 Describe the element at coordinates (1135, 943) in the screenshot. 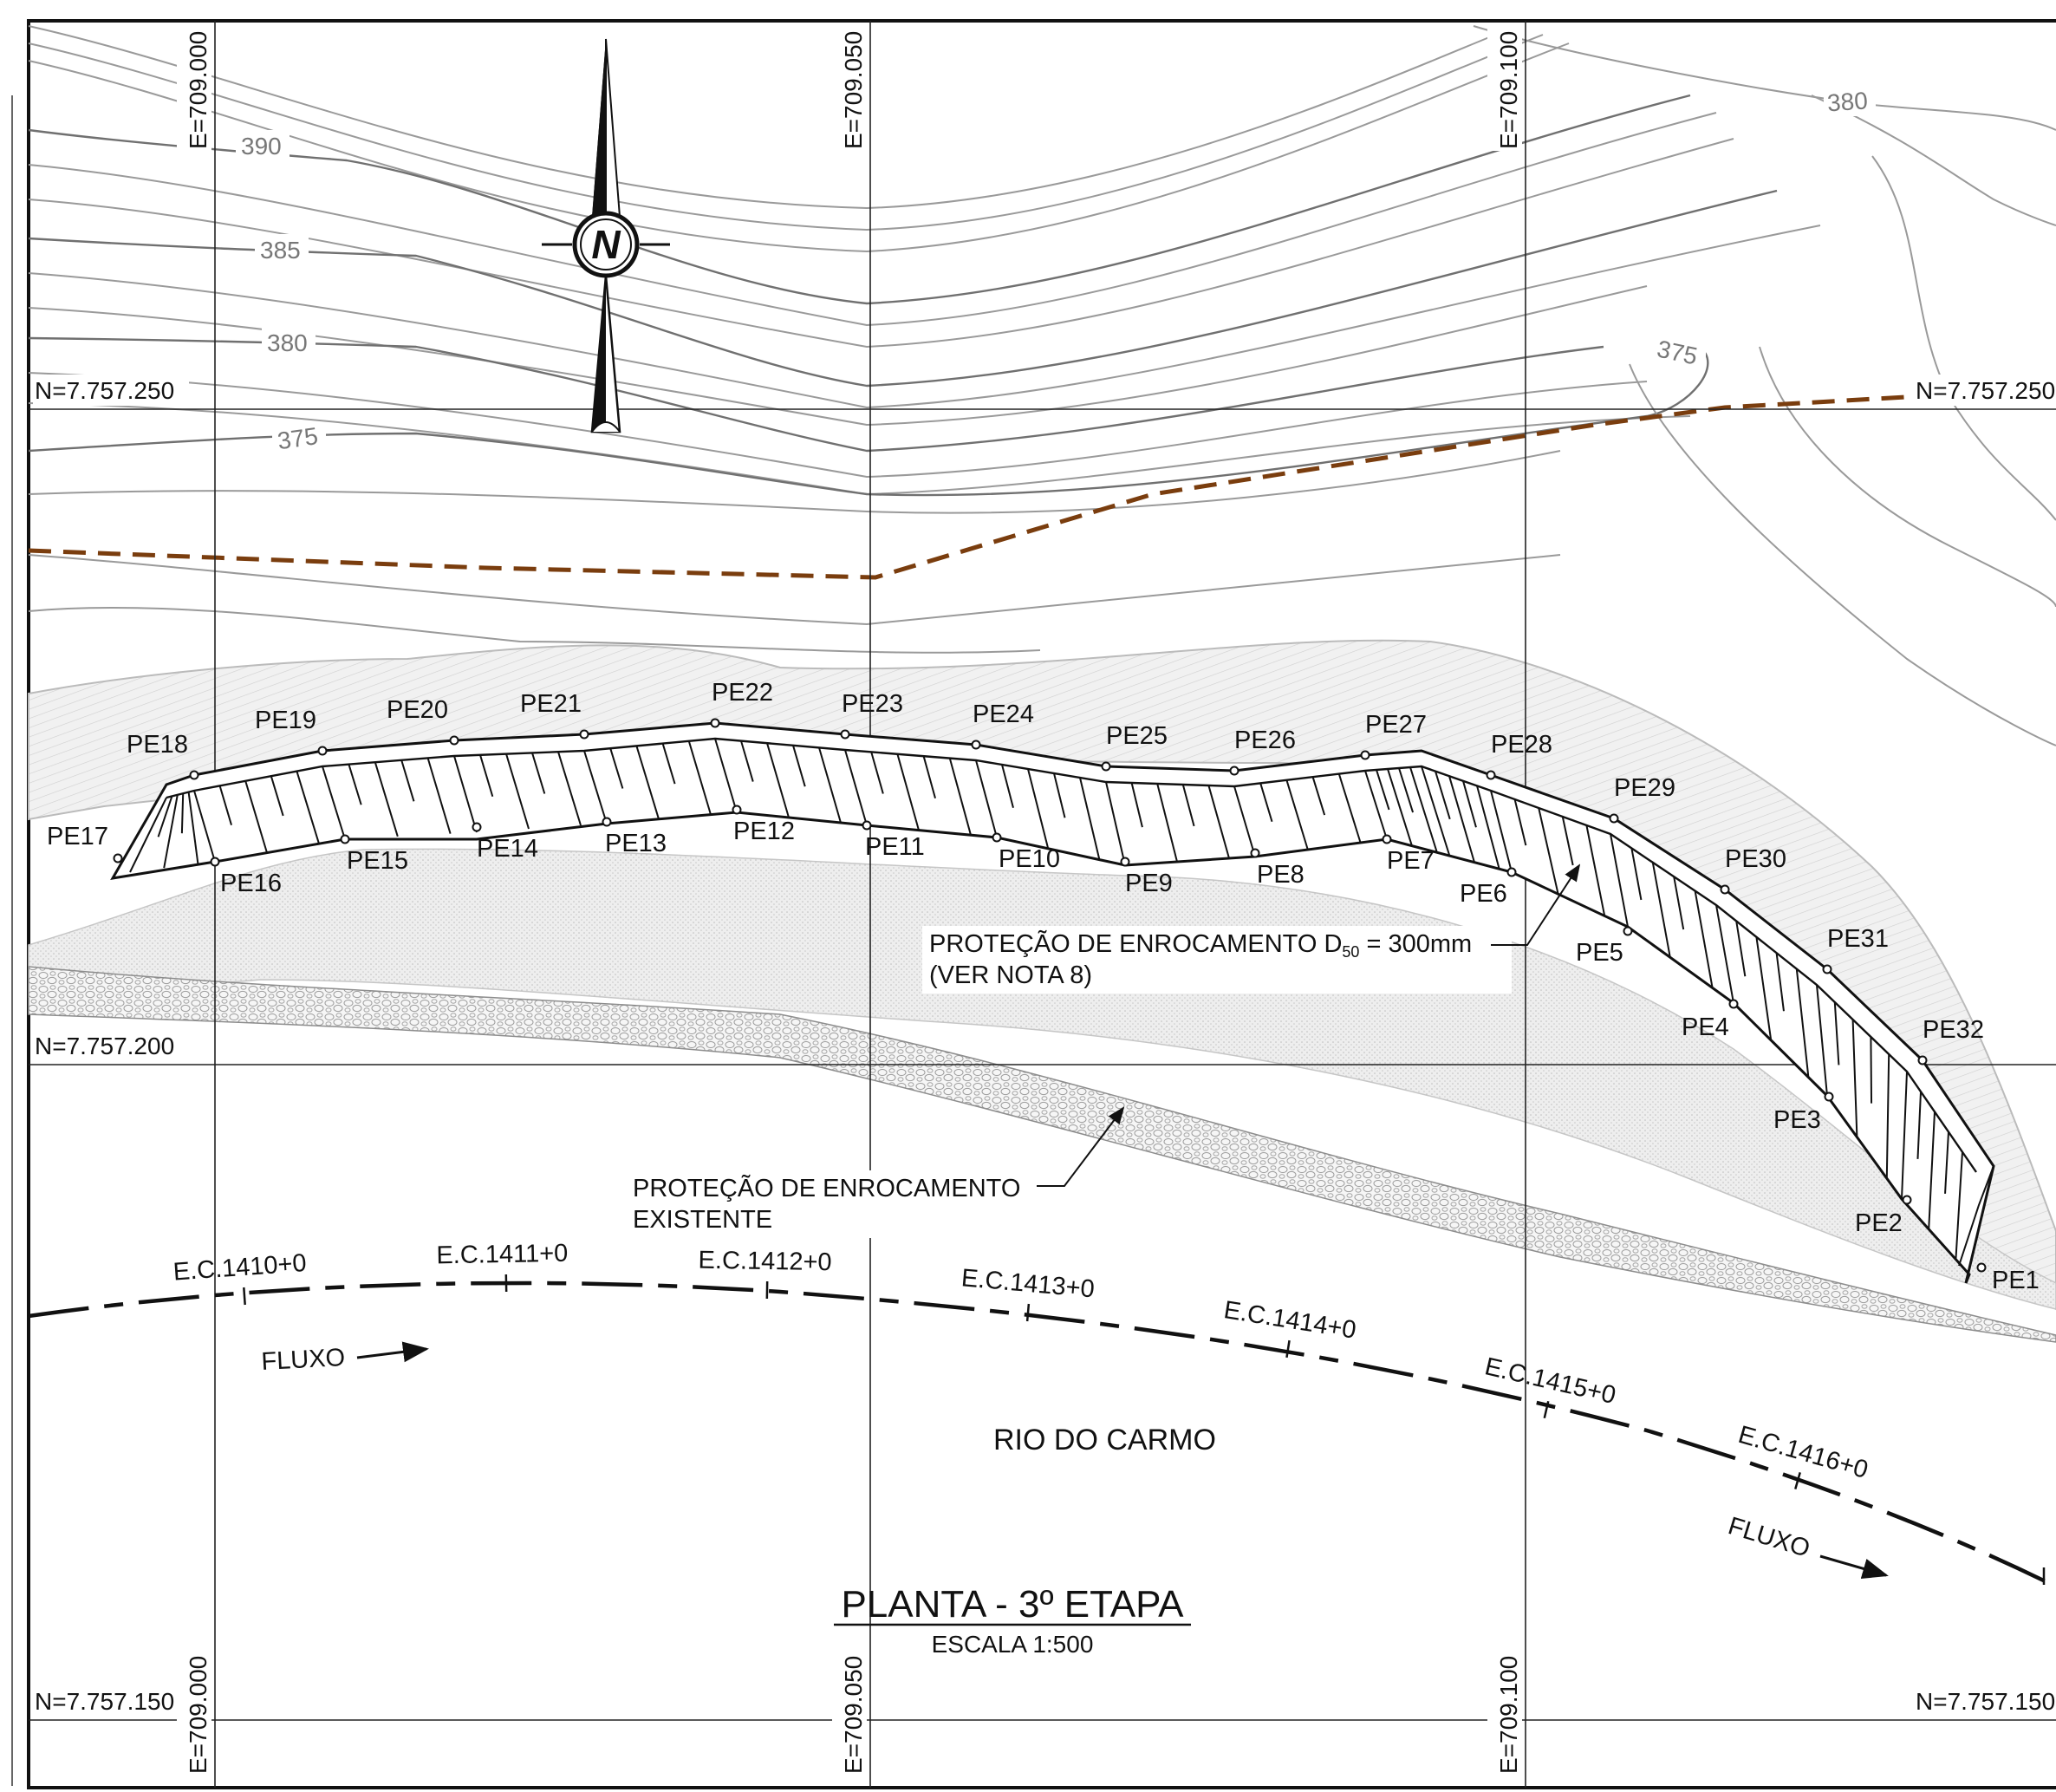

I see `callout-new-protection-text: PROTEÇÃO DE ENROCAMENTO D` at that location.